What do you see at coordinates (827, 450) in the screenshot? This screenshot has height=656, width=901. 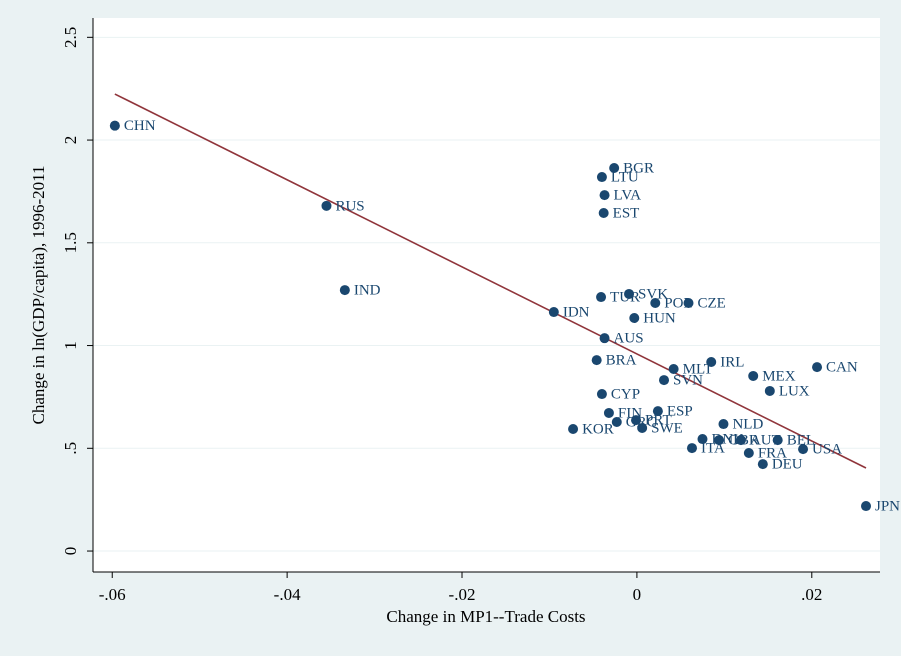 I see `point-label: USA` at bounding box center [827, 450].